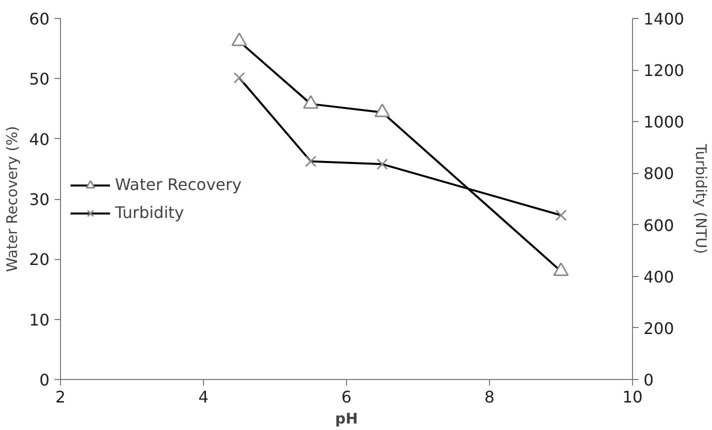  I want to click on legend-label: Turbidity, so click(149, 212).